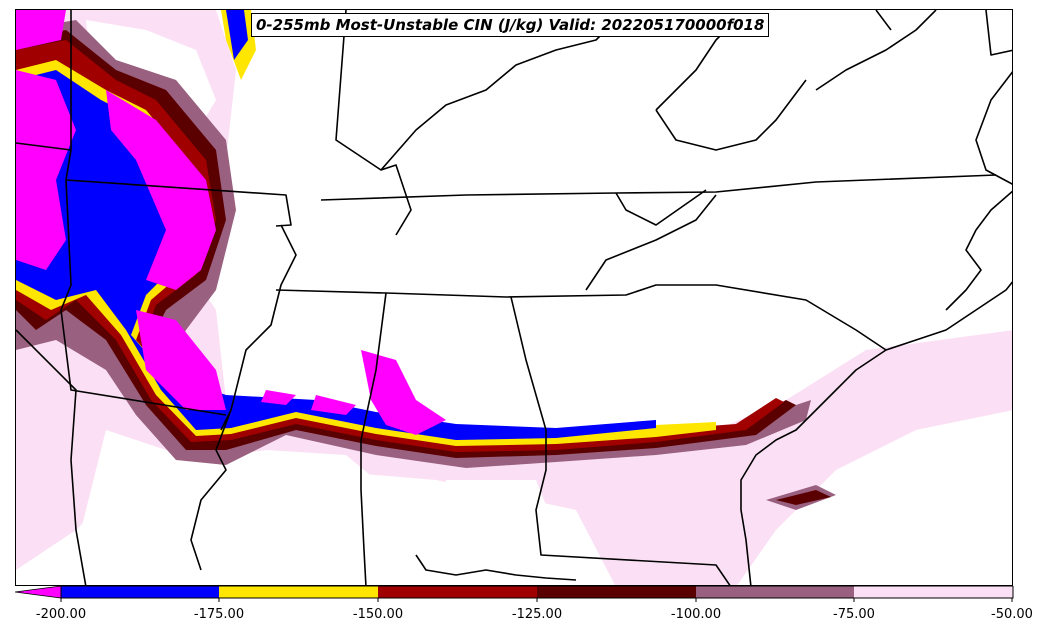  What do you see at coordinates (38, 592) in the screenshot?
I see `colorbar-extend-triangle` at bounding box center [38, 592].